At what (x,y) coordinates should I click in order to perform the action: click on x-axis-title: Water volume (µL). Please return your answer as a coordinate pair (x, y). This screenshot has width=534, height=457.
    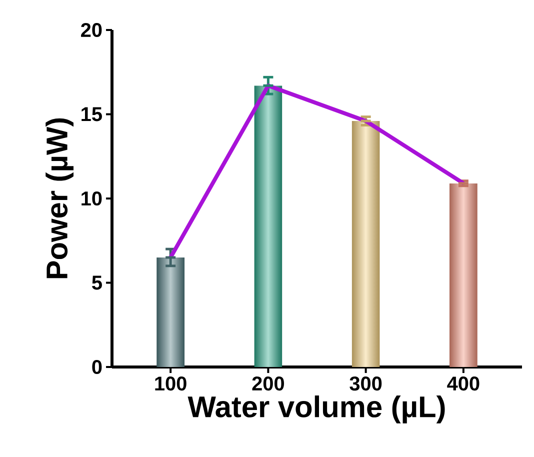
    Looking at the image, I should click on (316, 409).